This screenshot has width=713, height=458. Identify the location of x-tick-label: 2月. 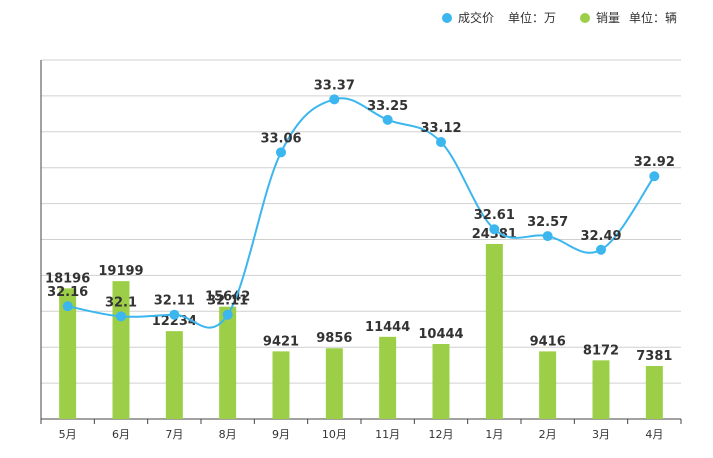
(548, 434).